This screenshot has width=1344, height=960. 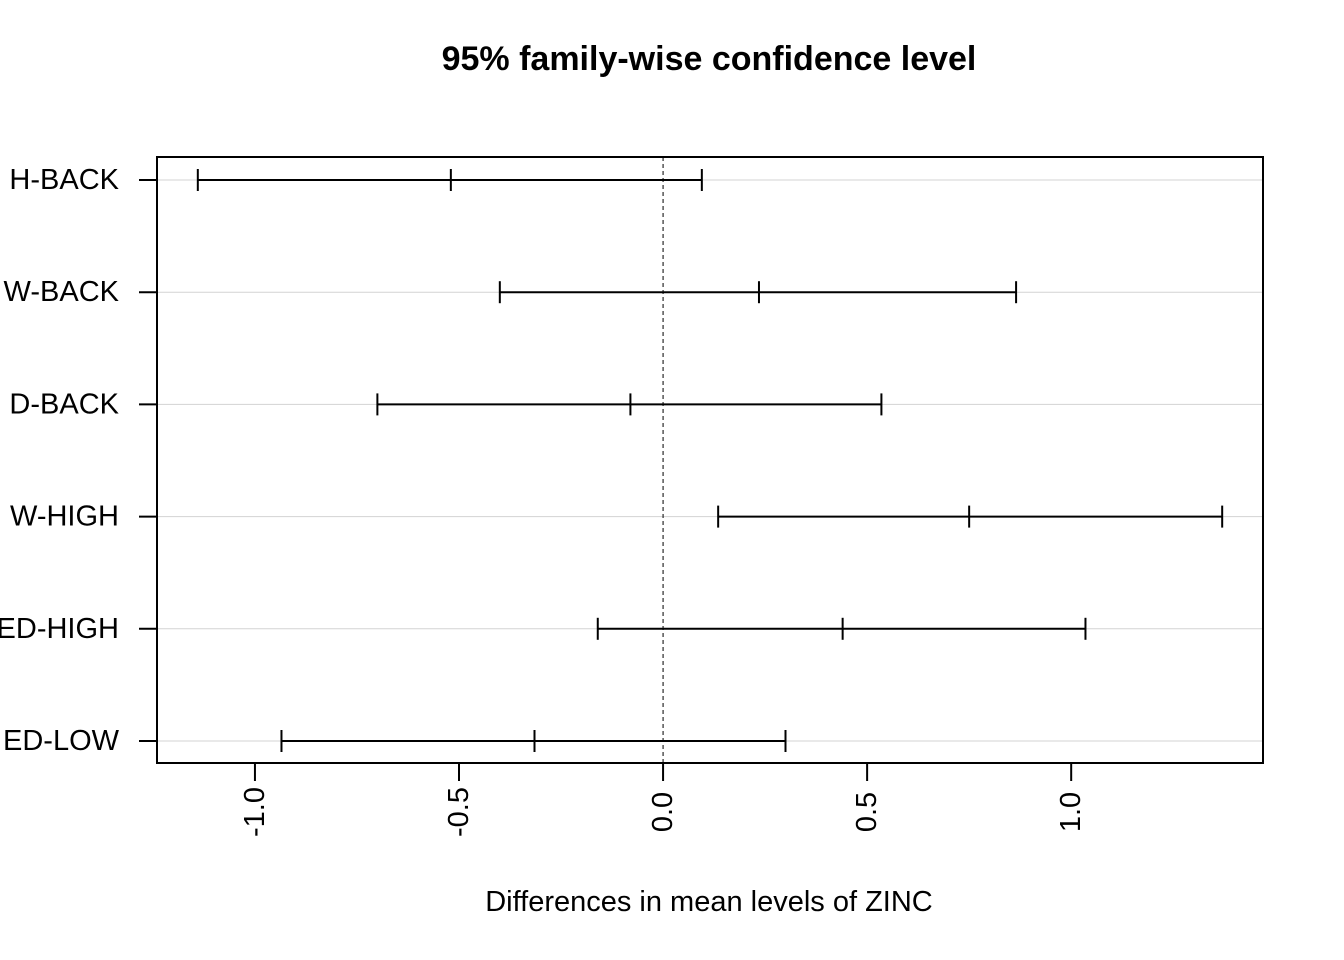 I want to click on x-axis: -1.0 -0.5 0.0 0.5 1.0, so click(x=663, y=799).